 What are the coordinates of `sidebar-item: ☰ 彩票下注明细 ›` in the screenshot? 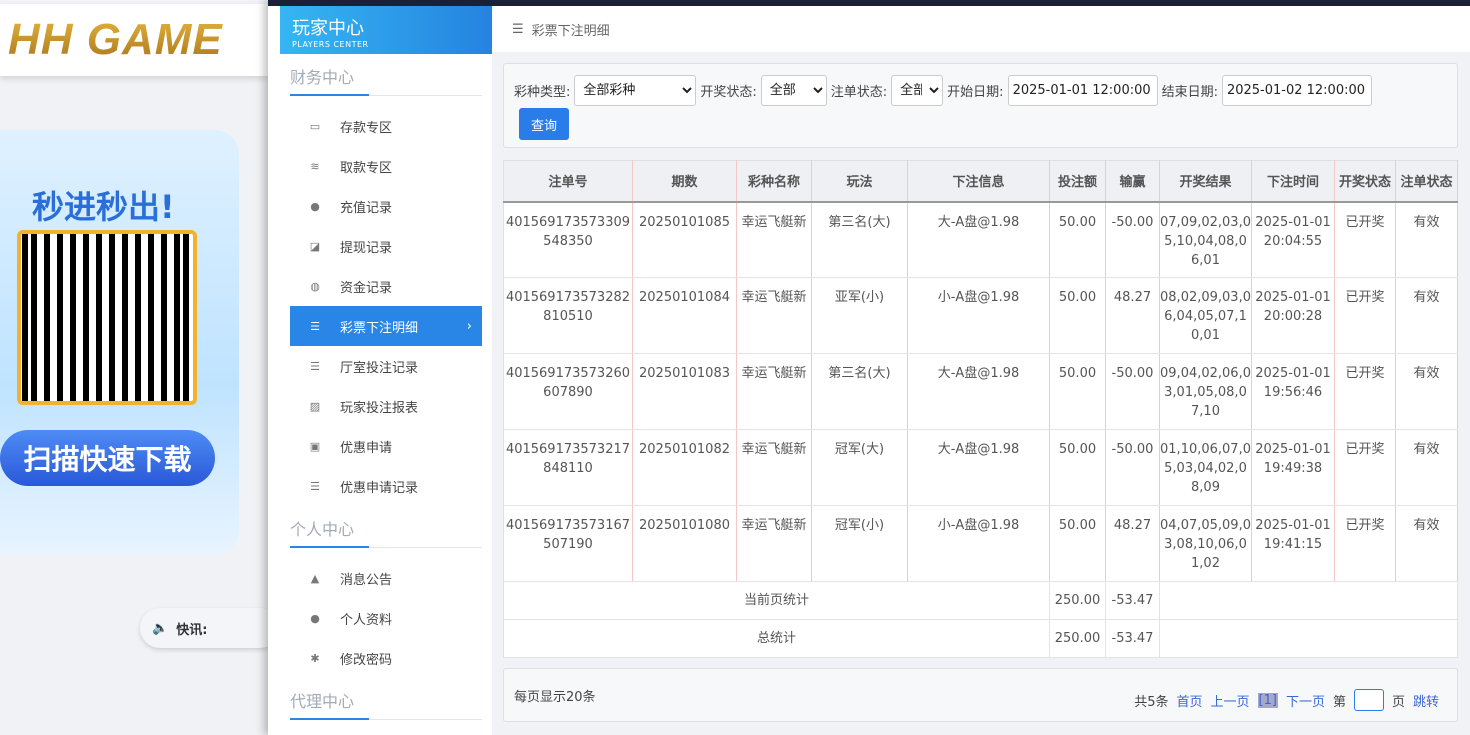 It's located at (386, 326).